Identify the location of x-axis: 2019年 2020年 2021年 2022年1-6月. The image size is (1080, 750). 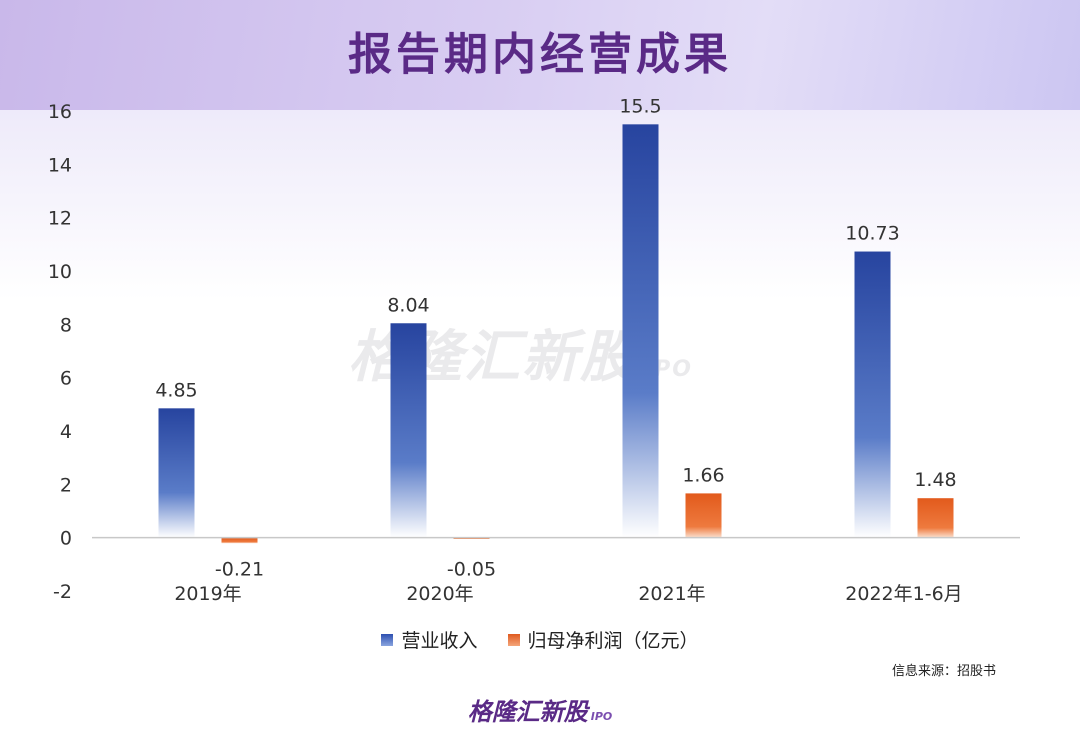
(556, 570).